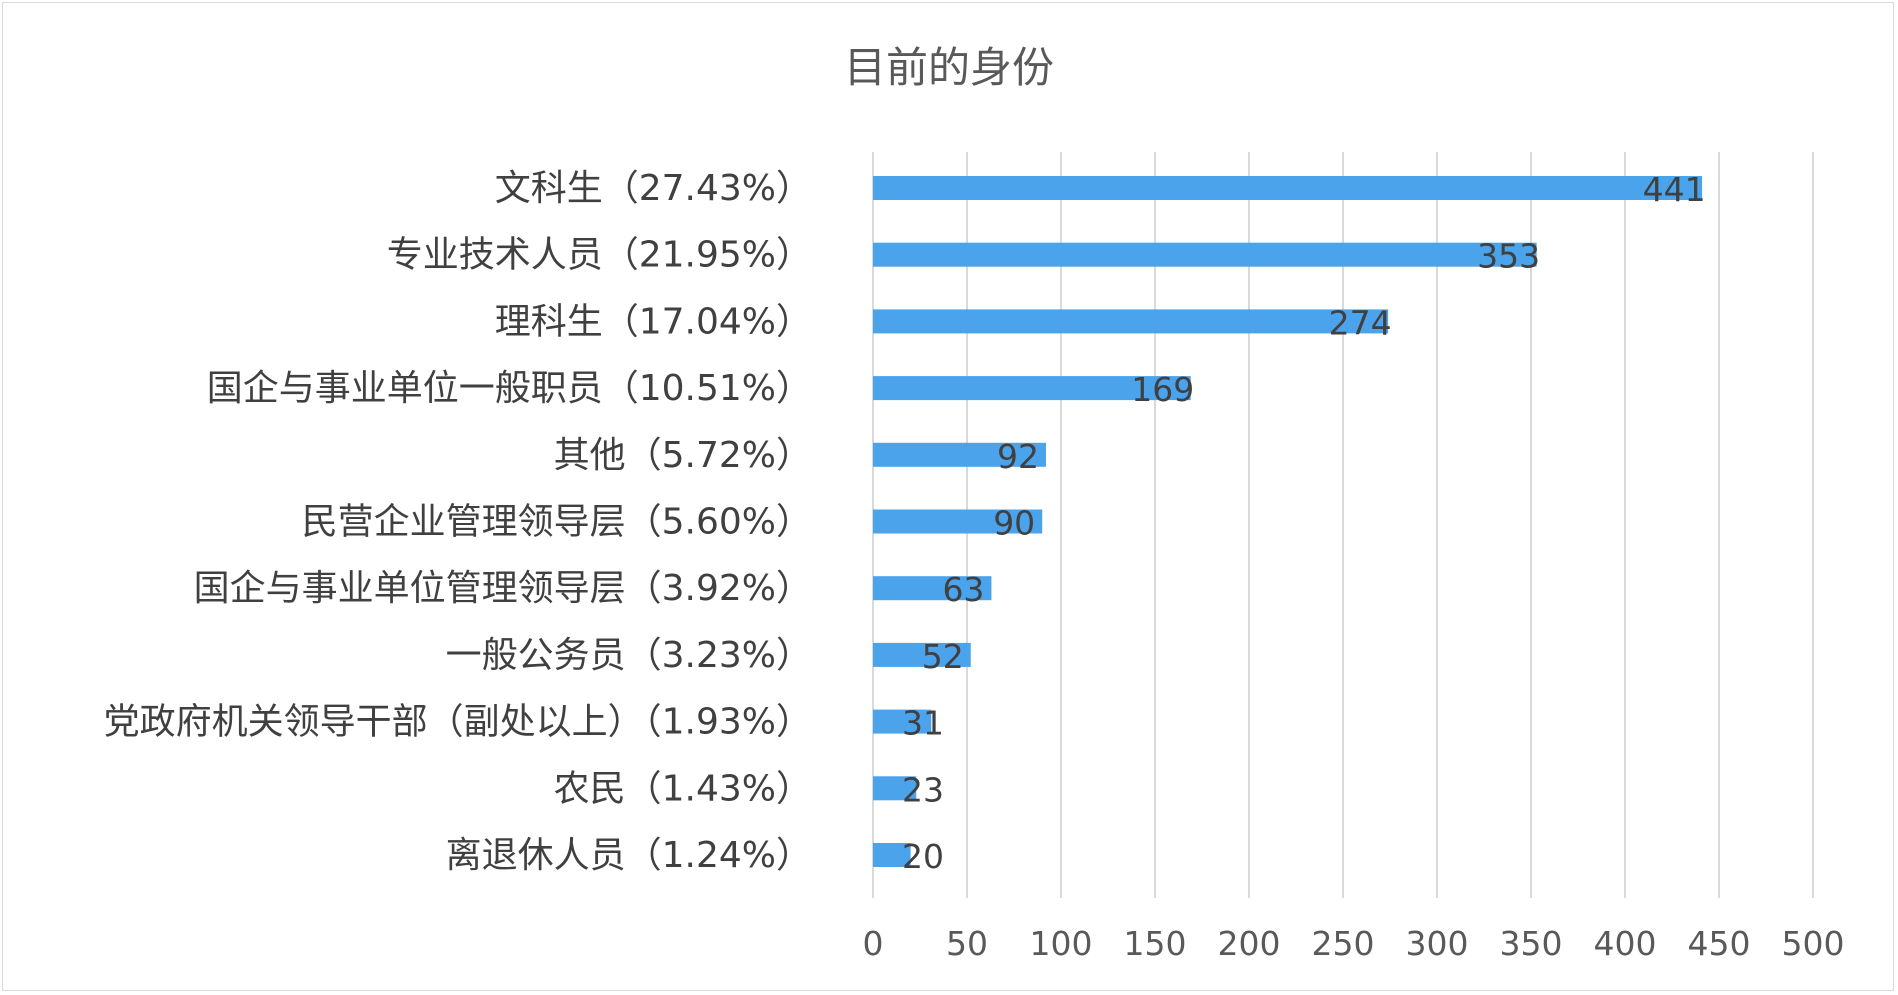  What do you see at coordinates (1162, 389) in the screenshot?
I see `data-label: 169` at bounding box center [1162, 389].